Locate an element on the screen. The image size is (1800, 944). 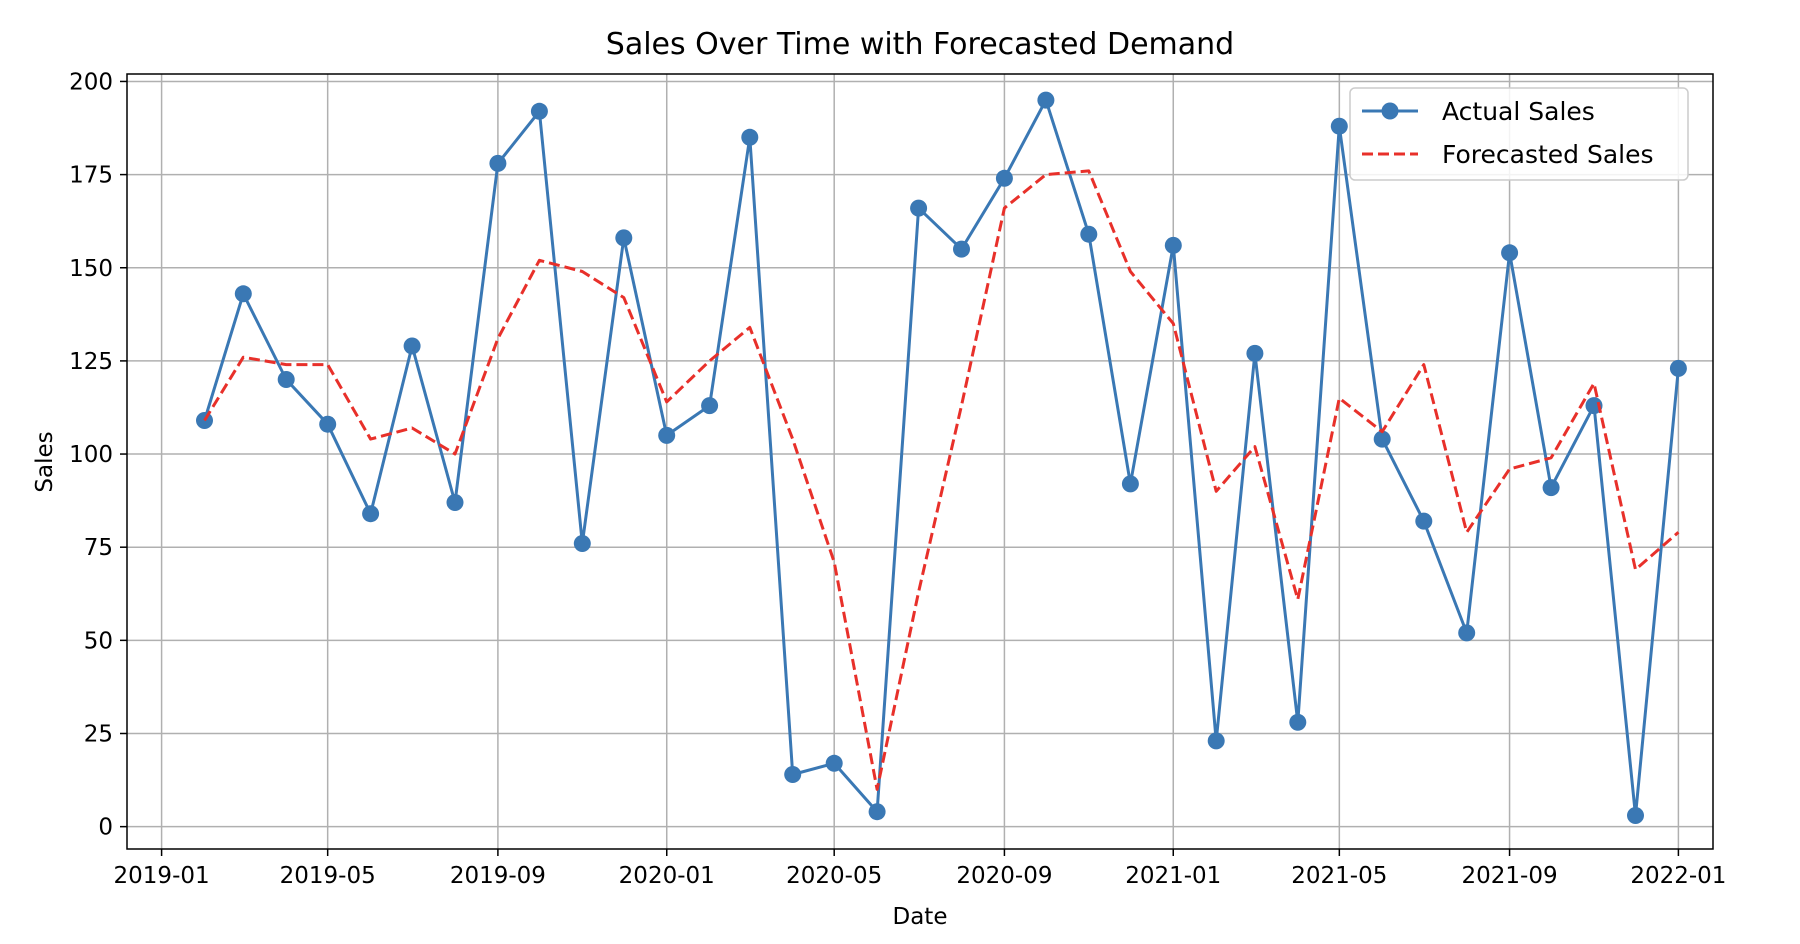
x-tick-label: 2020-05 is located at coordinates (834, 876).